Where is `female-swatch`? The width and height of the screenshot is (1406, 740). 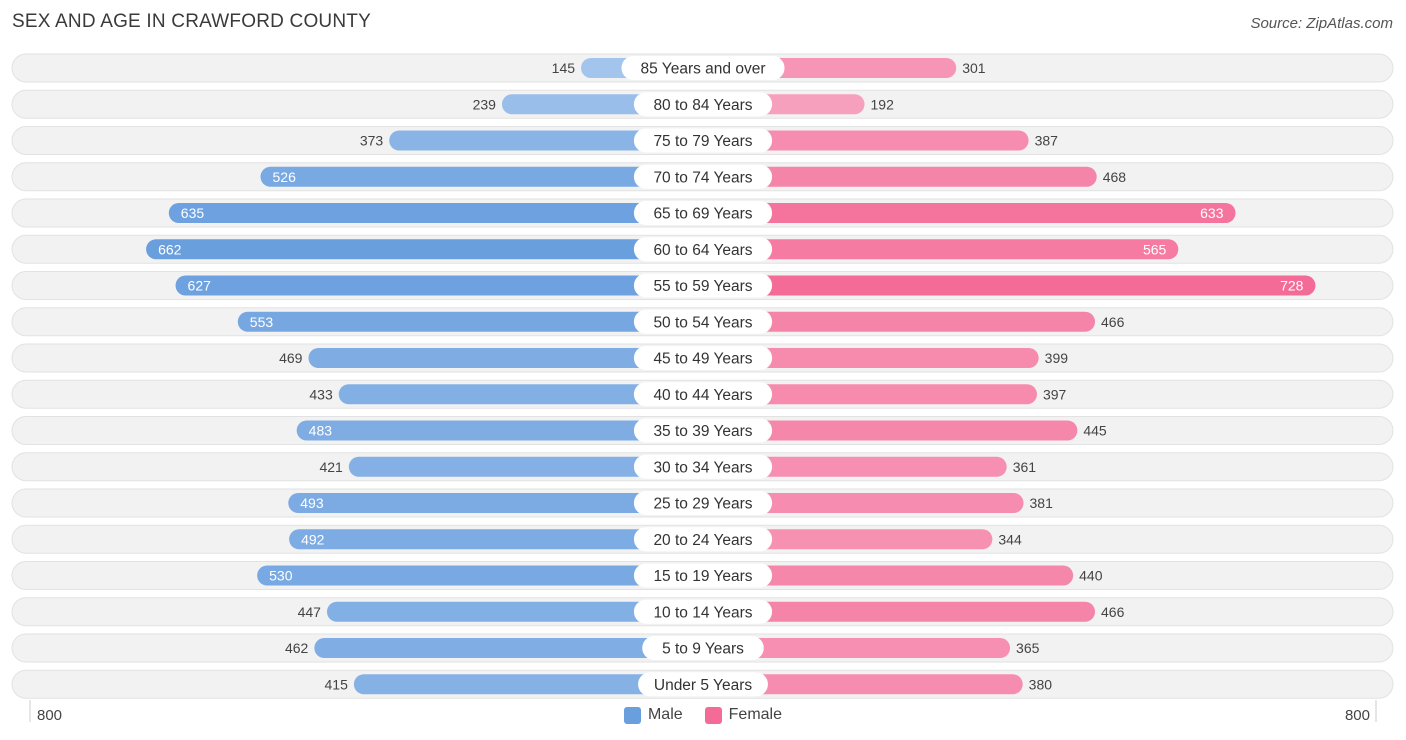
female-swatch is located at coordinates (713, 715).